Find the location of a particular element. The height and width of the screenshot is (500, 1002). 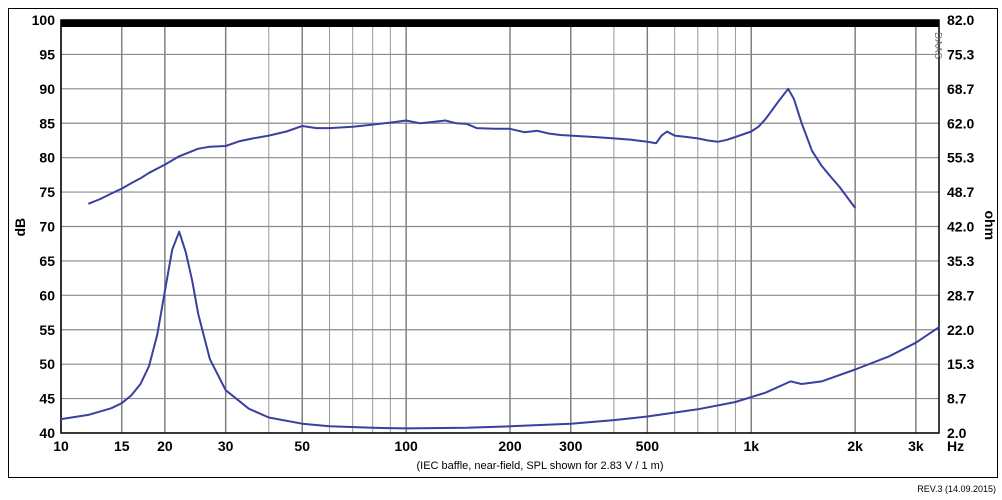

y-tick-label: 45 is located at coordinates (47, 399).